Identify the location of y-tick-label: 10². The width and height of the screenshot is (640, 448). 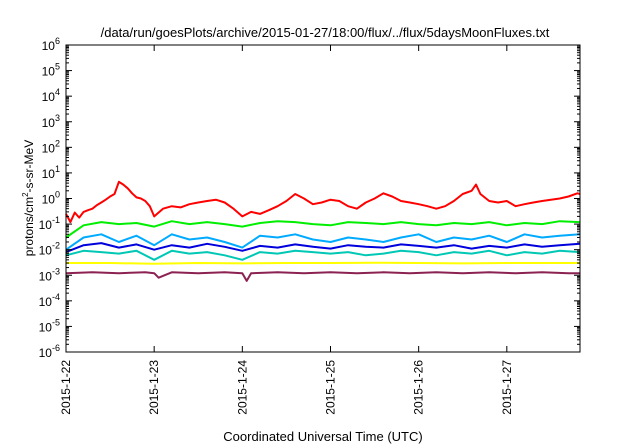
(51, 146).